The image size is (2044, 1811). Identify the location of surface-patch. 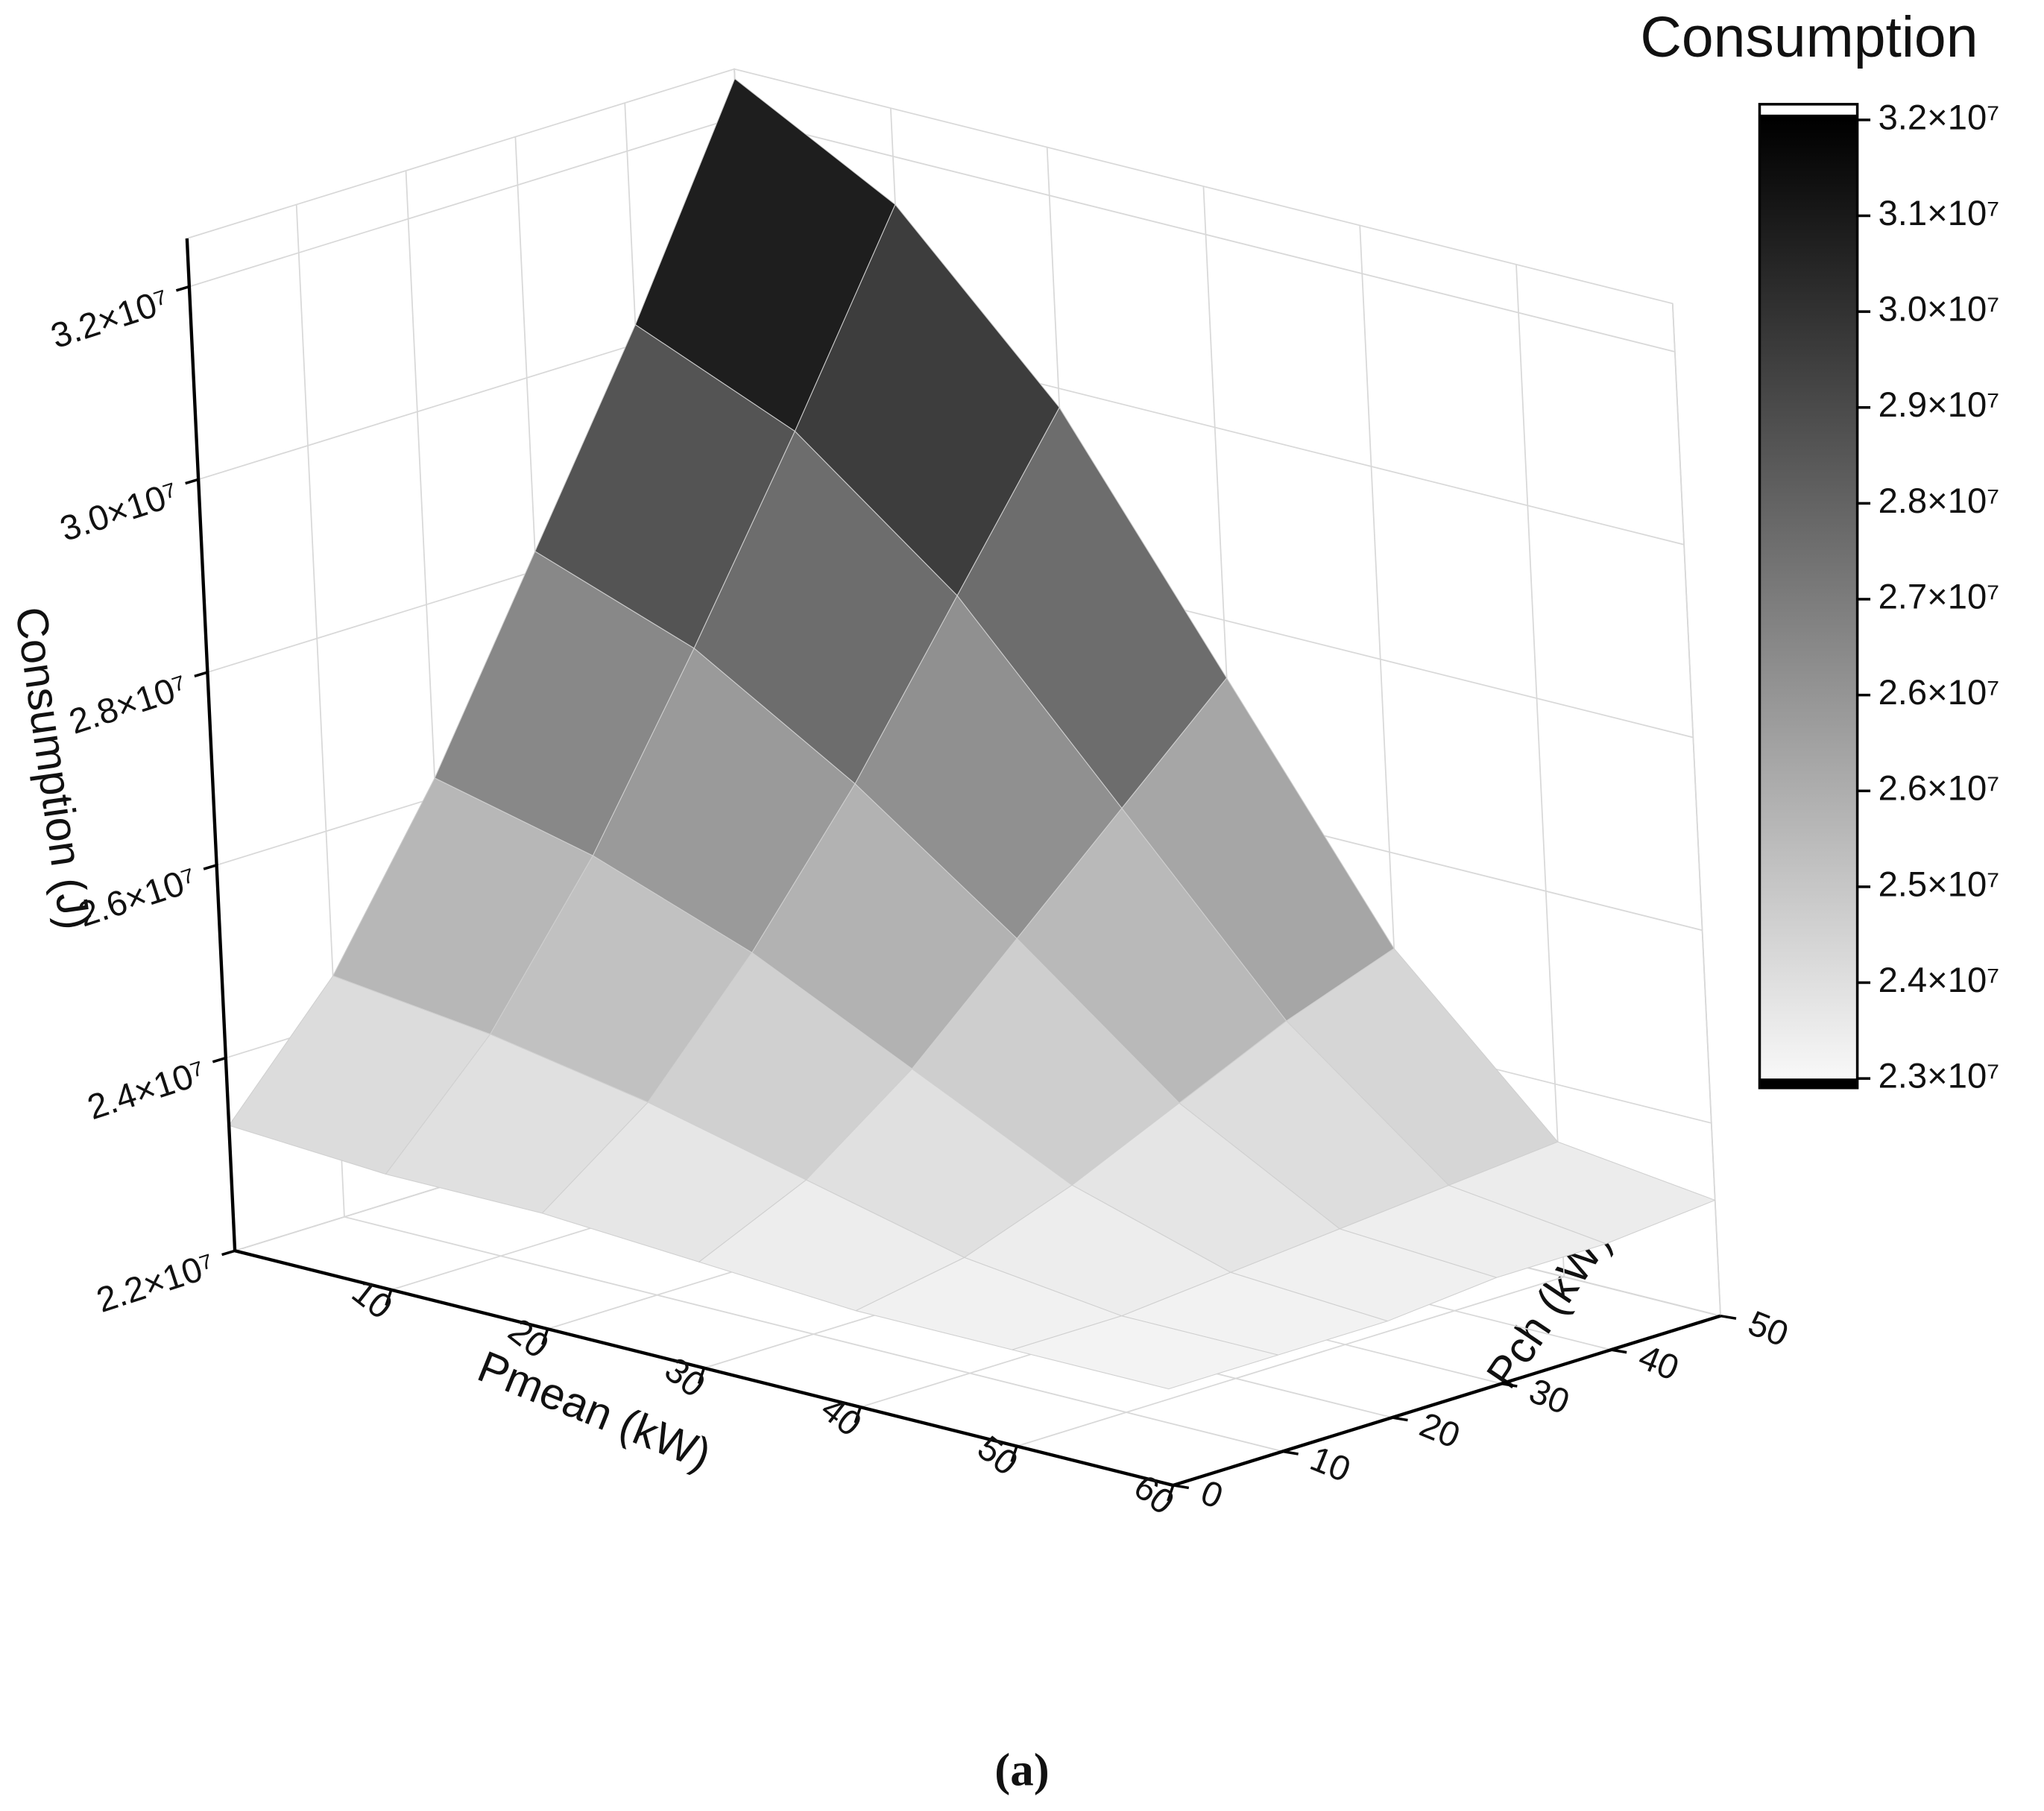
(1145, 1352).